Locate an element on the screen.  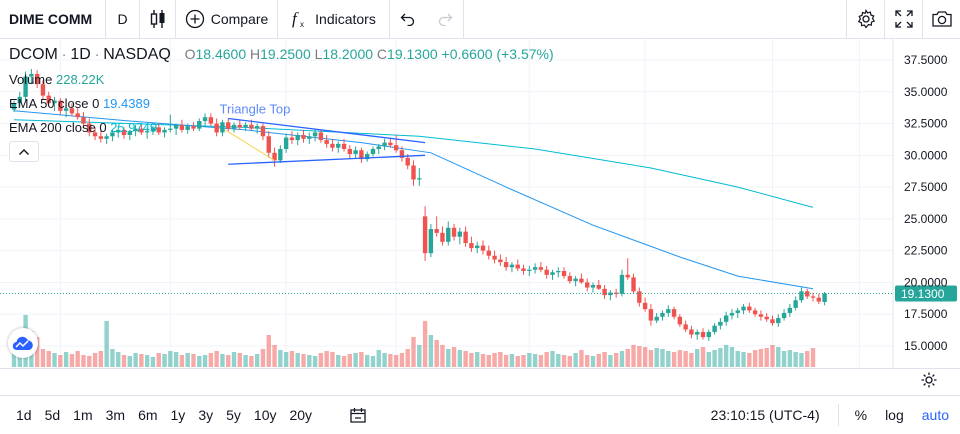
range-1d: 1d is located at coordinates (24, 415).